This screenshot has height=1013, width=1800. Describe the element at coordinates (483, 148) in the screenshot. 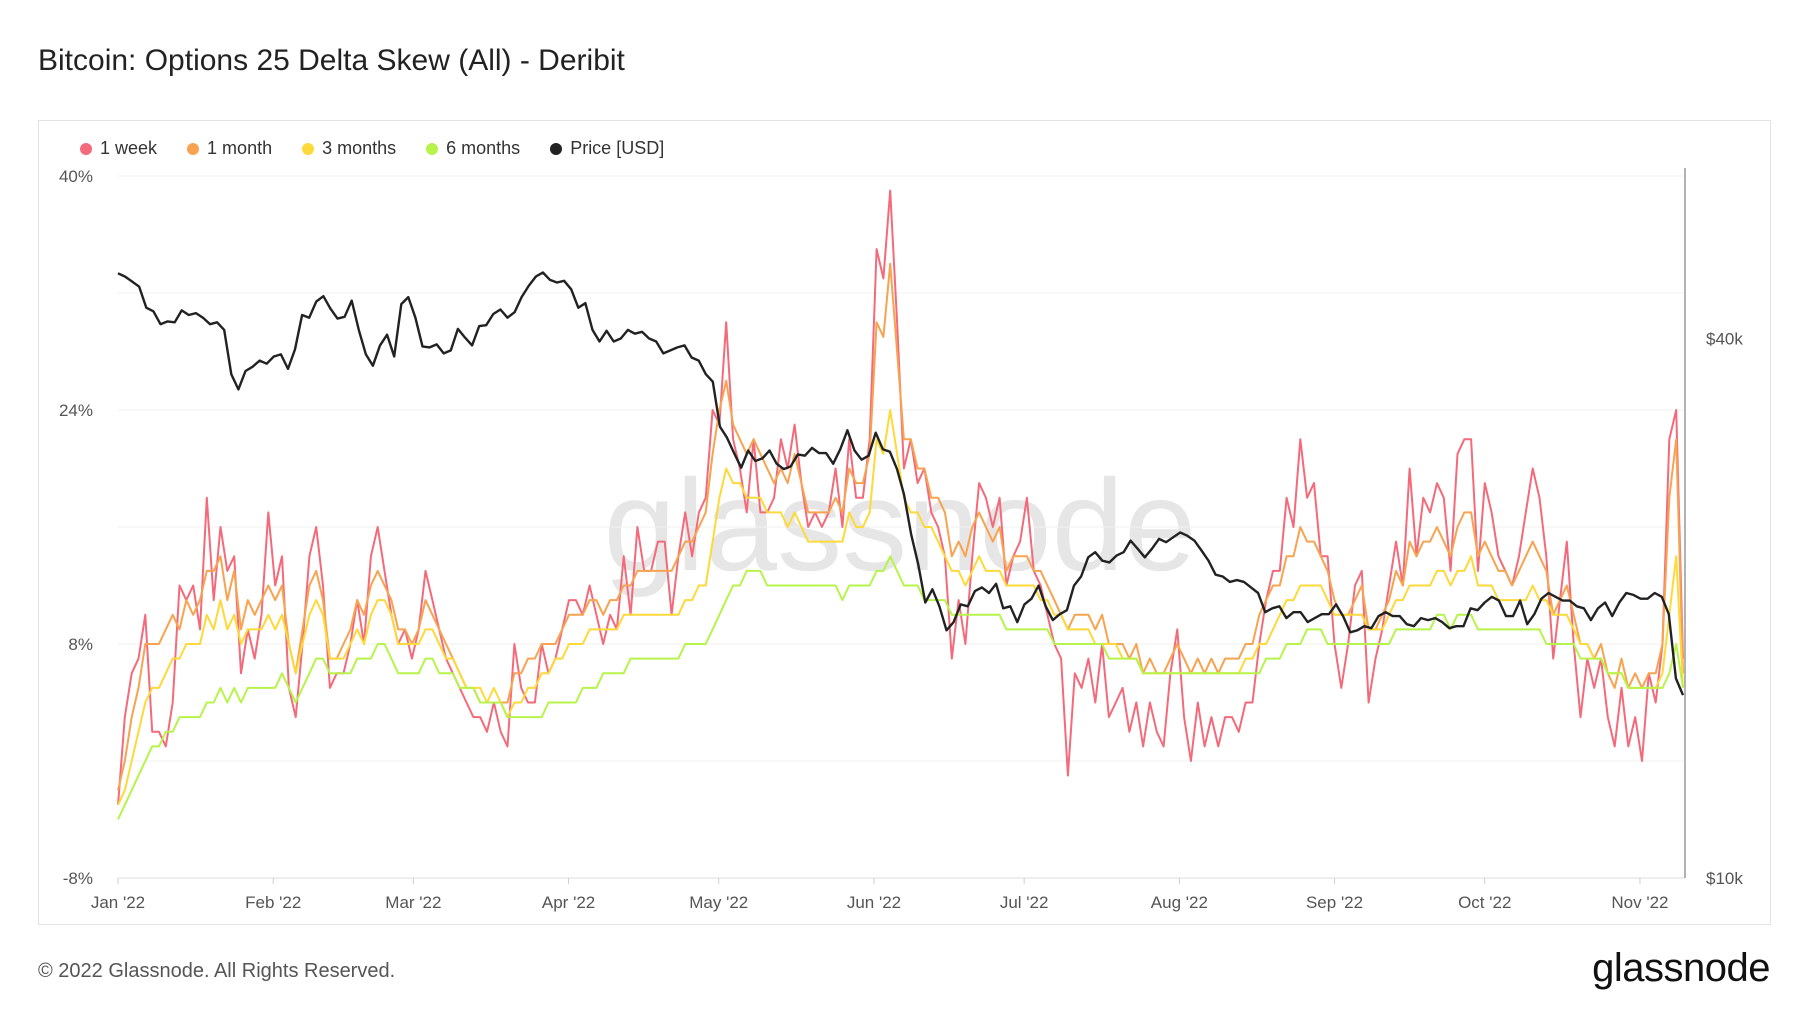

I see `legend-label: 6 months` at that location.